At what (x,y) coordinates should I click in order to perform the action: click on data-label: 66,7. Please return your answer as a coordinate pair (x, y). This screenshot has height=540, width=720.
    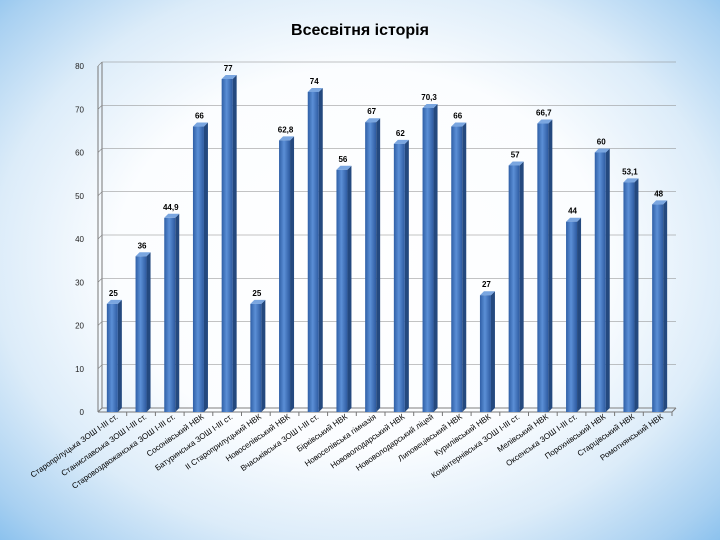
    Looking at the image, I should click on (544, 113).